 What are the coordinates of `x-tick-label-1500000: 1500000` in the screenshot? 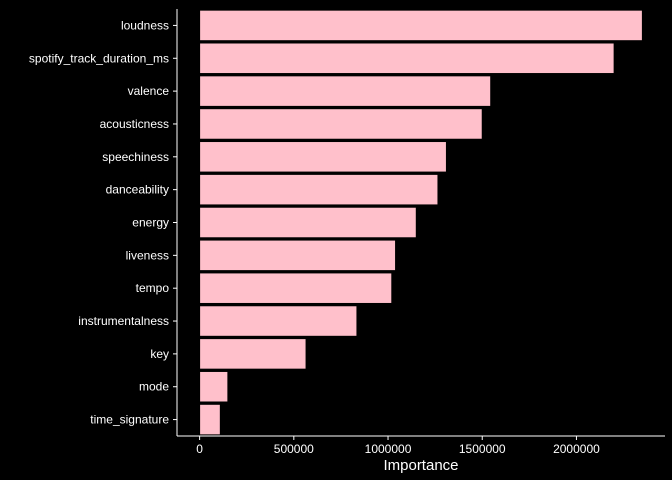 It's located at (482, 449).